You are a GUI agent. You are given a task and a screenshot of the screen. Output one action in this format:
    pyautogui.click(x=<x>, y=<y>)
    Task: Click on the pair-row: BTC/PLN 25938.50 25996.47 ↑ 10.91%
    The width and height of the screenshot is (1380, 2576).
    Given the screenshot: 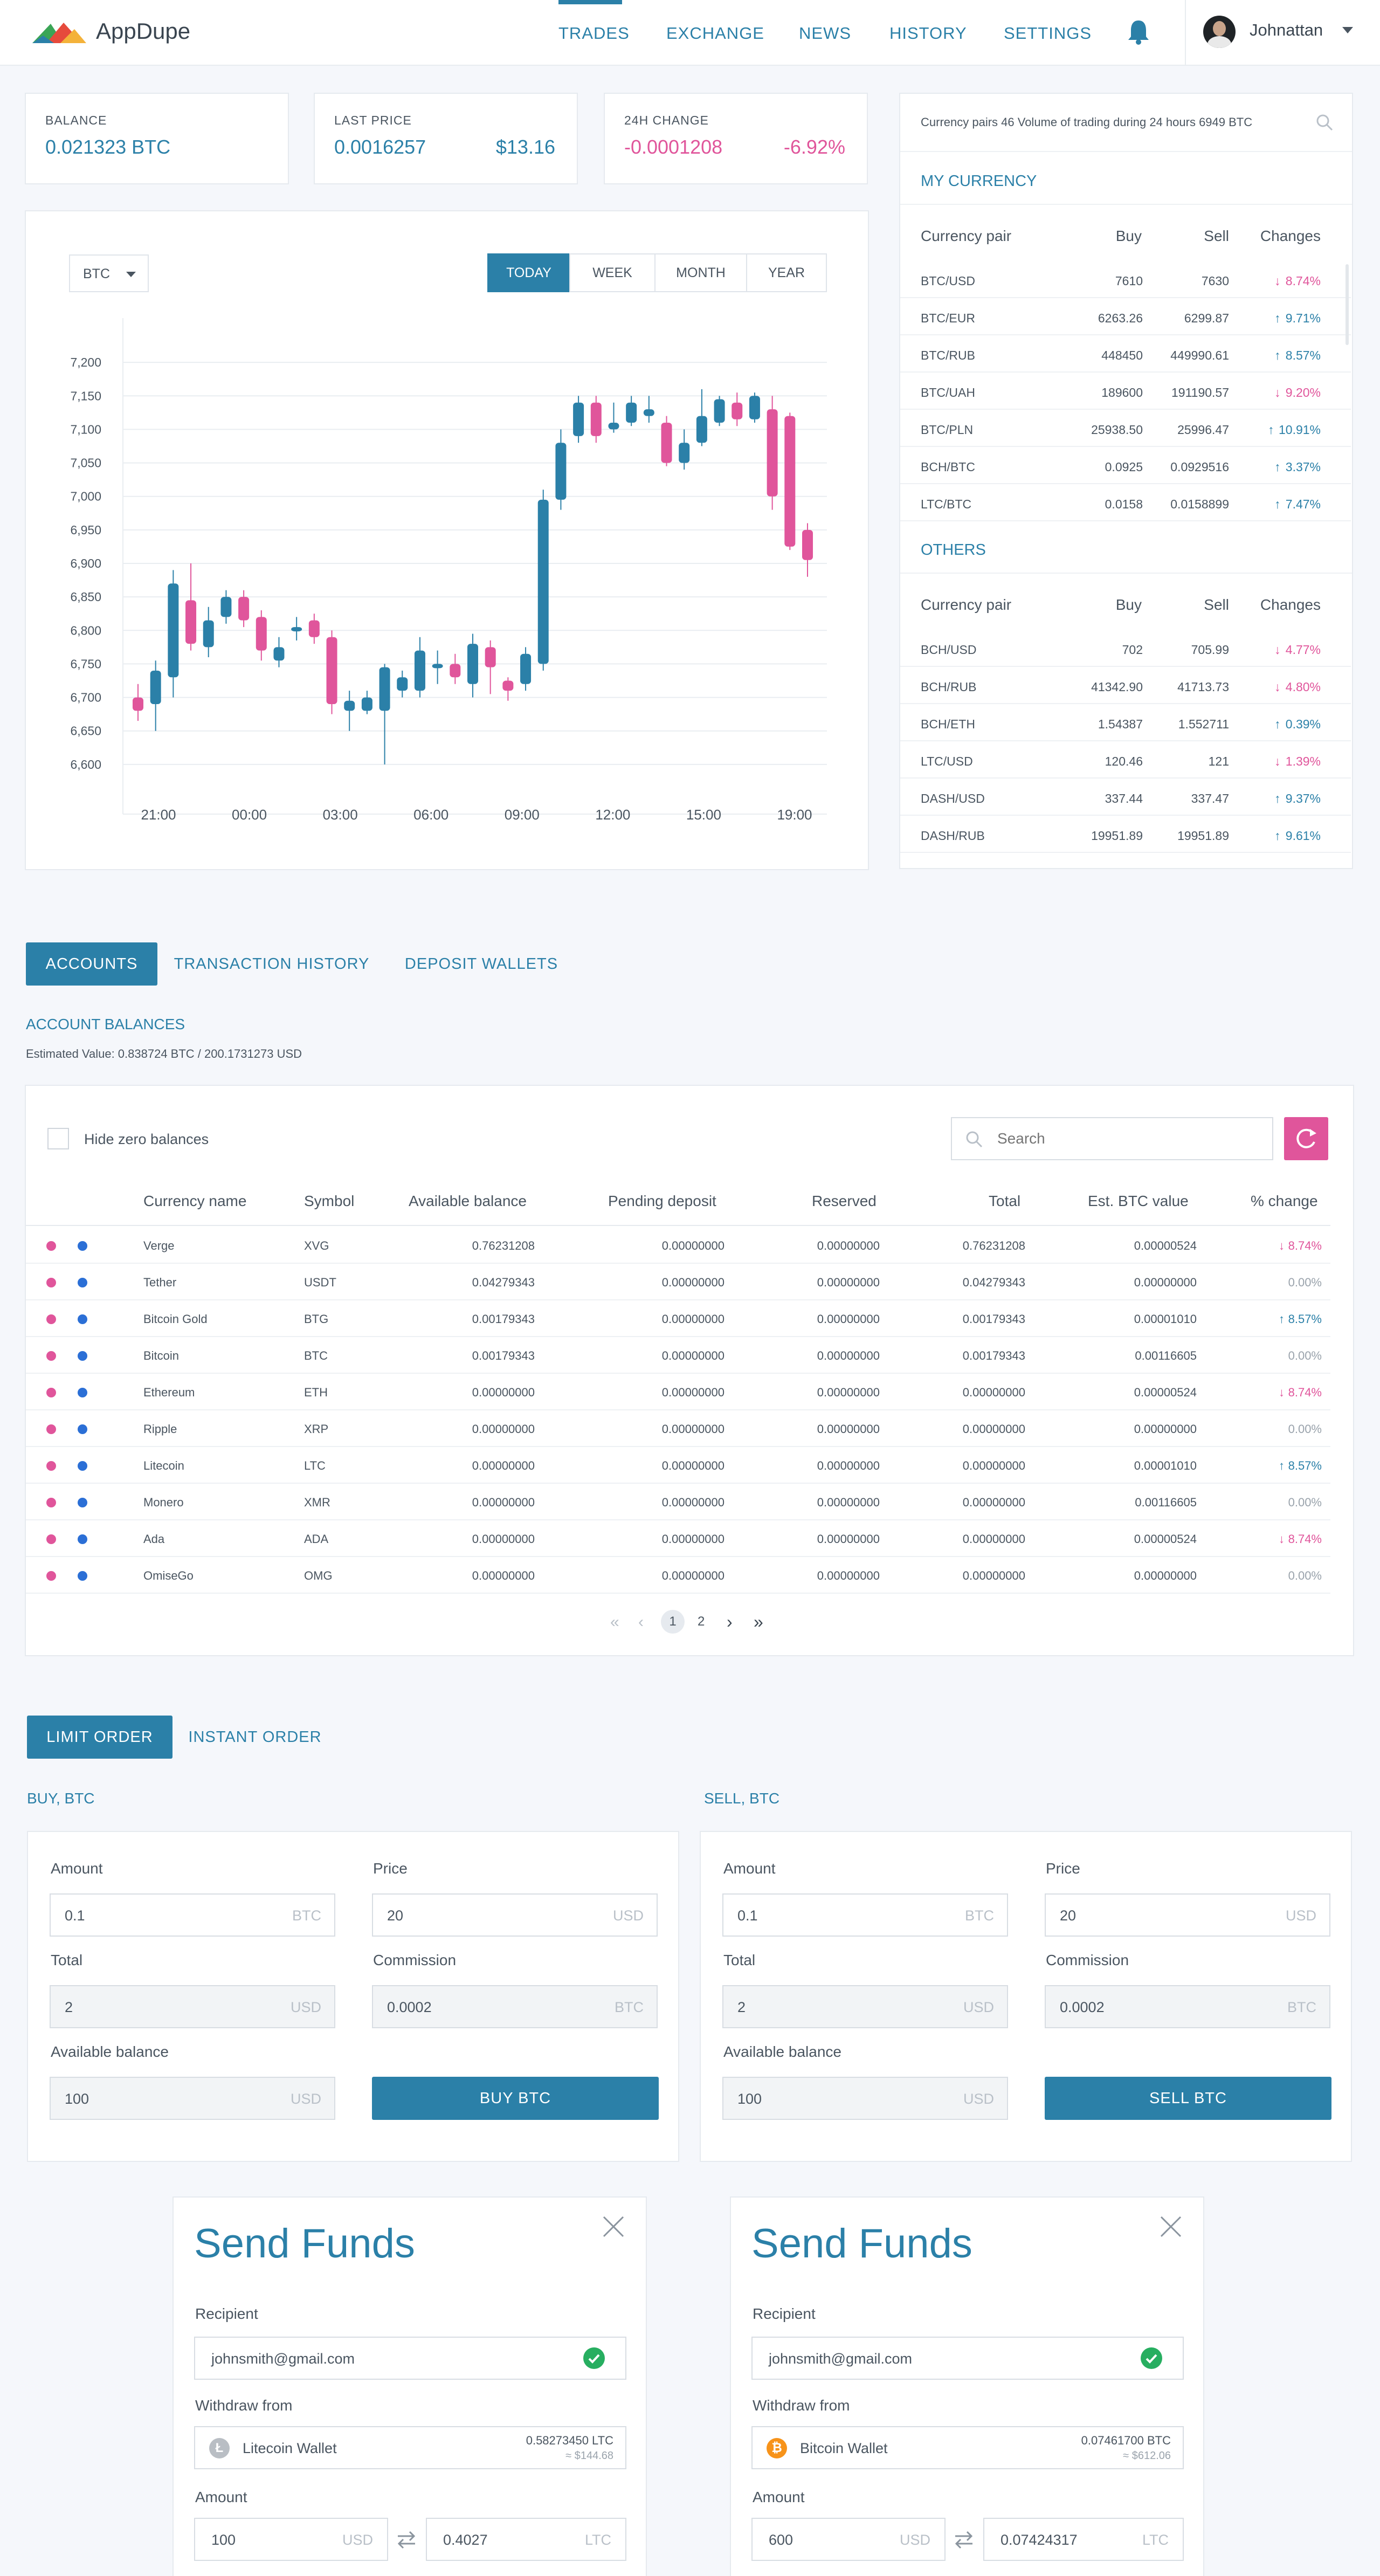 What is the action you would take?
    pyautogui.click(x=1125, y=428)
    